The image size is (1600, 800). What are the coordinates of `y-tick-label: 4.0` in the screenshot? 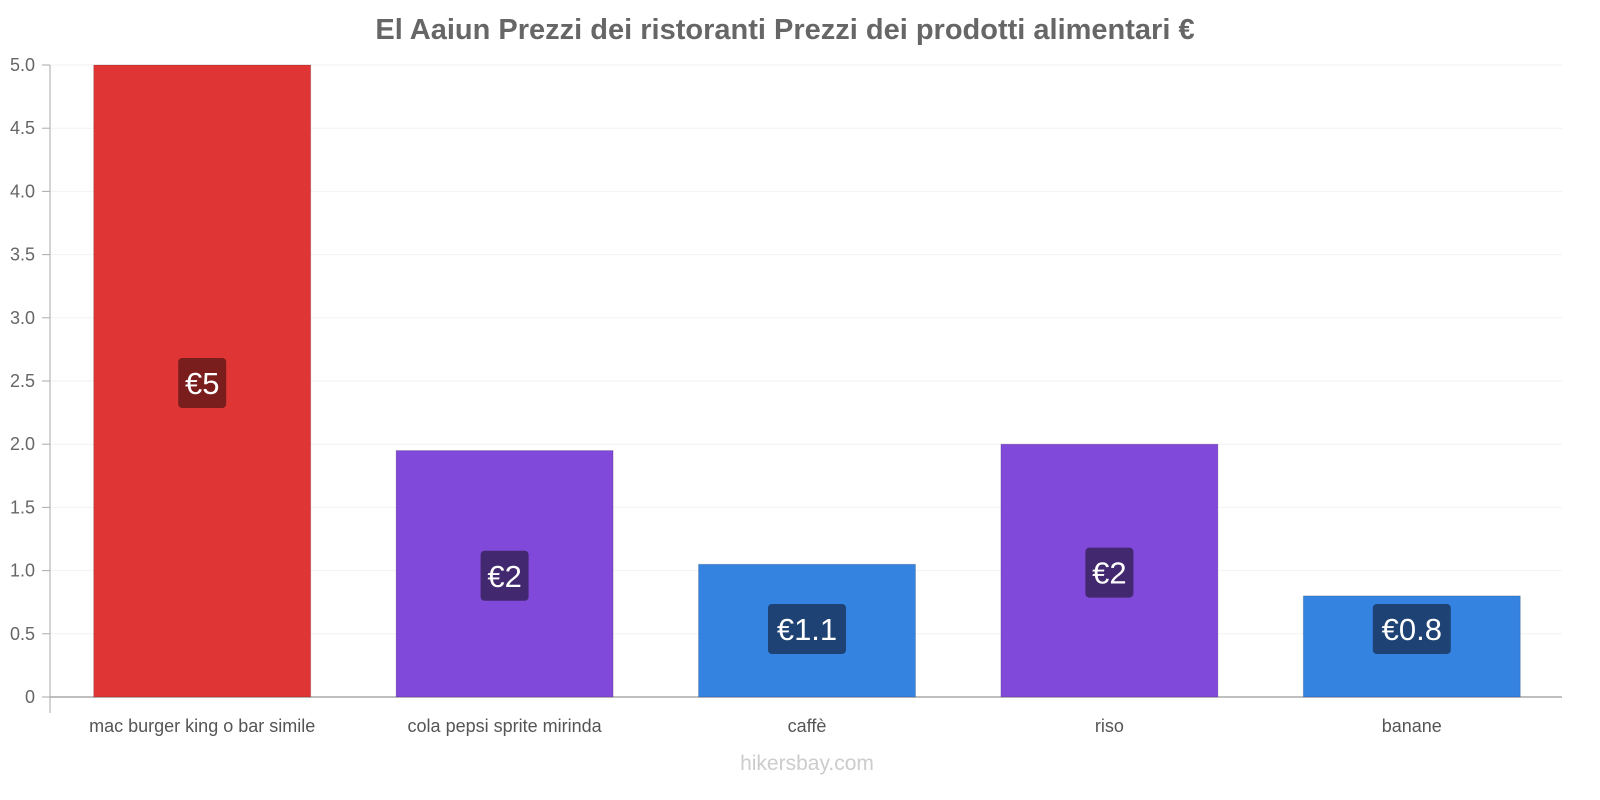 It's located at (22, 191).